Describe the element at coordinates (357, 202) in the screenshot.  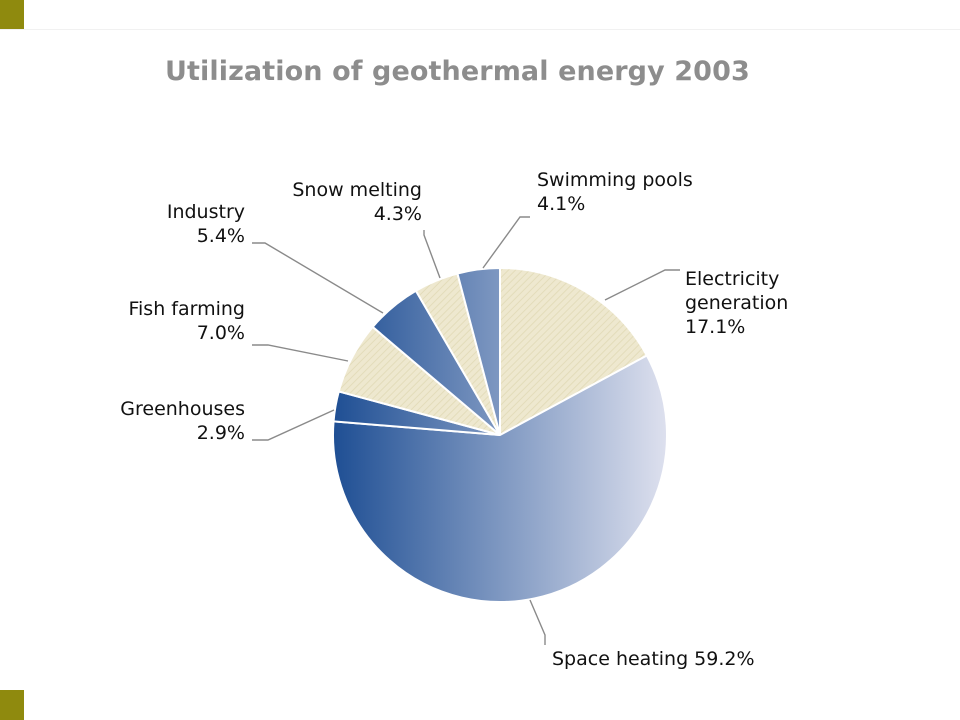
I see `slice-label-snow-melting: Snow melting 4.3%` at that location.